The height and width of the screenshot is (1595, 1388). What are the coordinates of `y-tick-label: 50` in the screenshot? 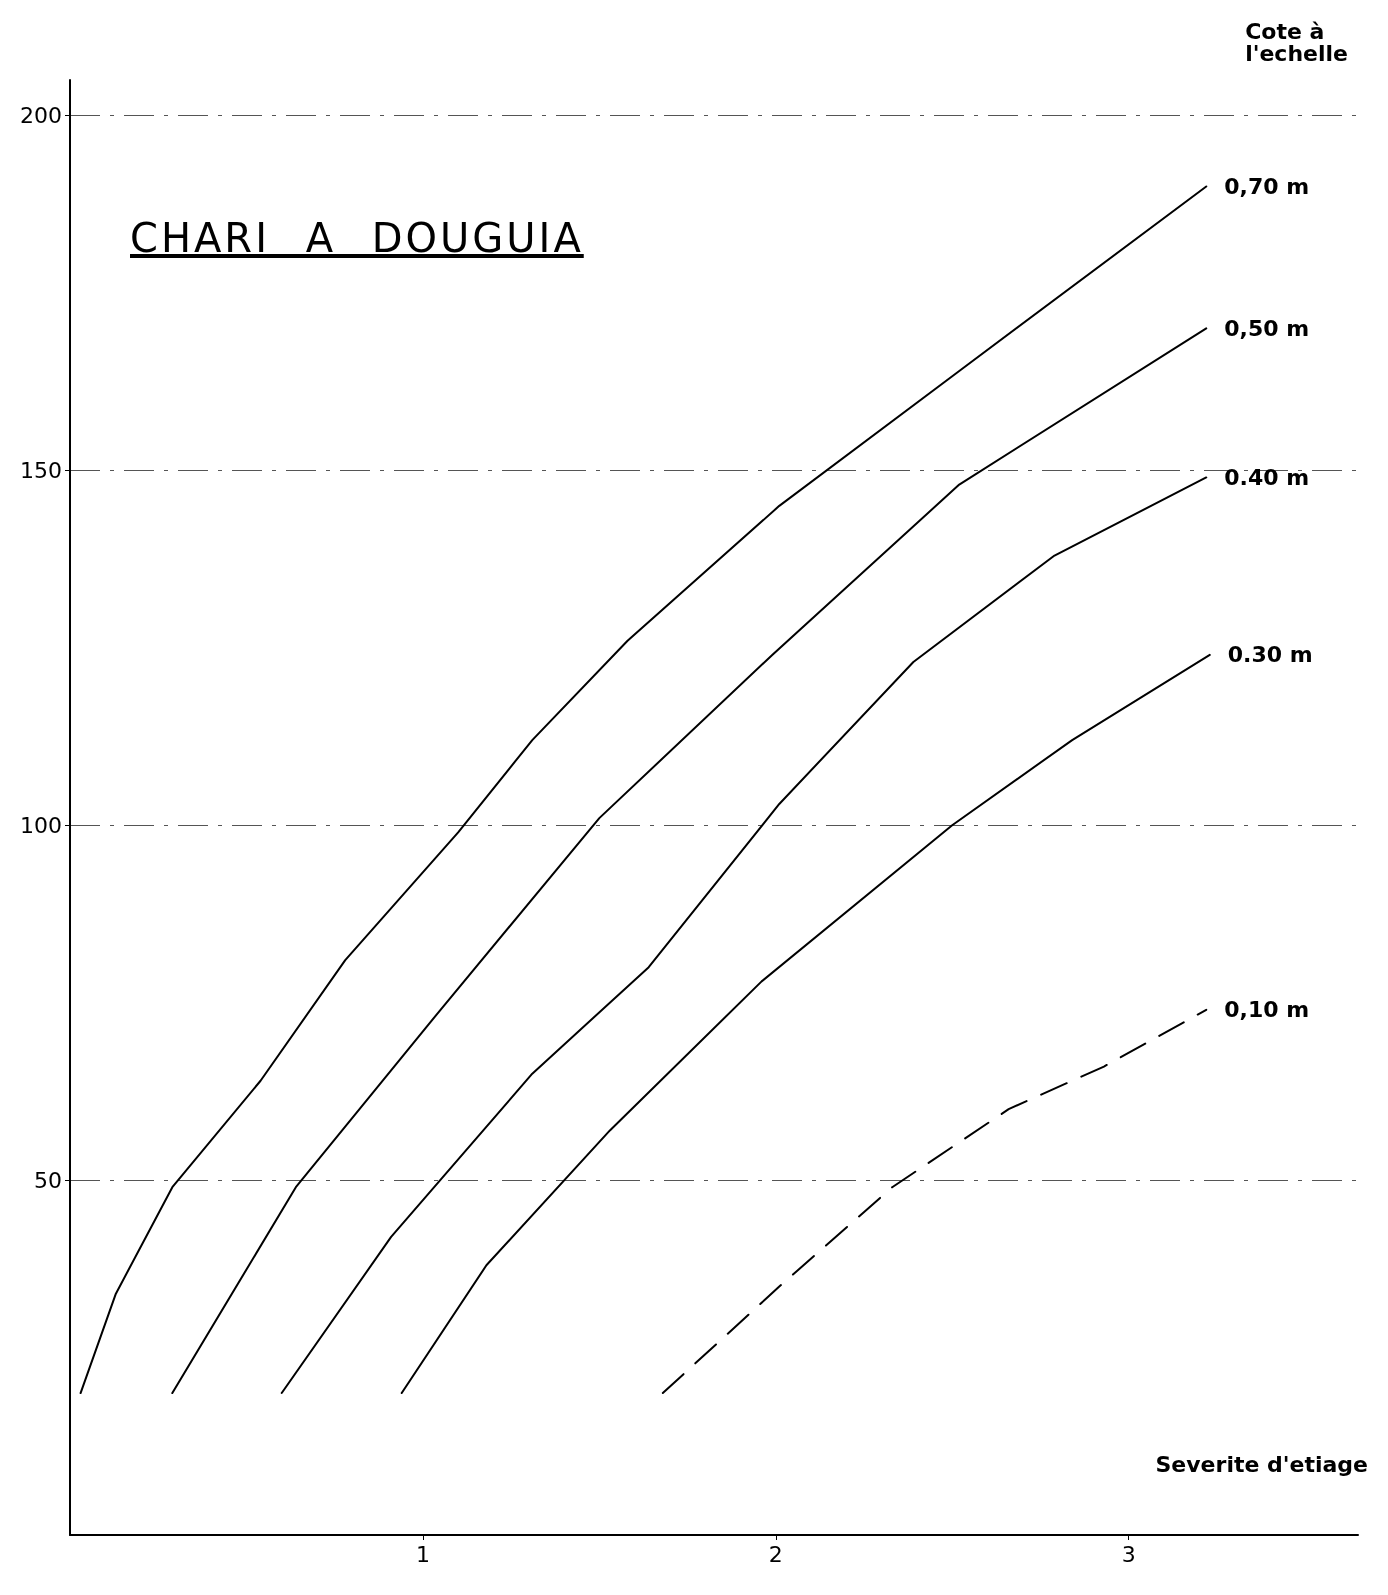 It's located at (48, 1180).